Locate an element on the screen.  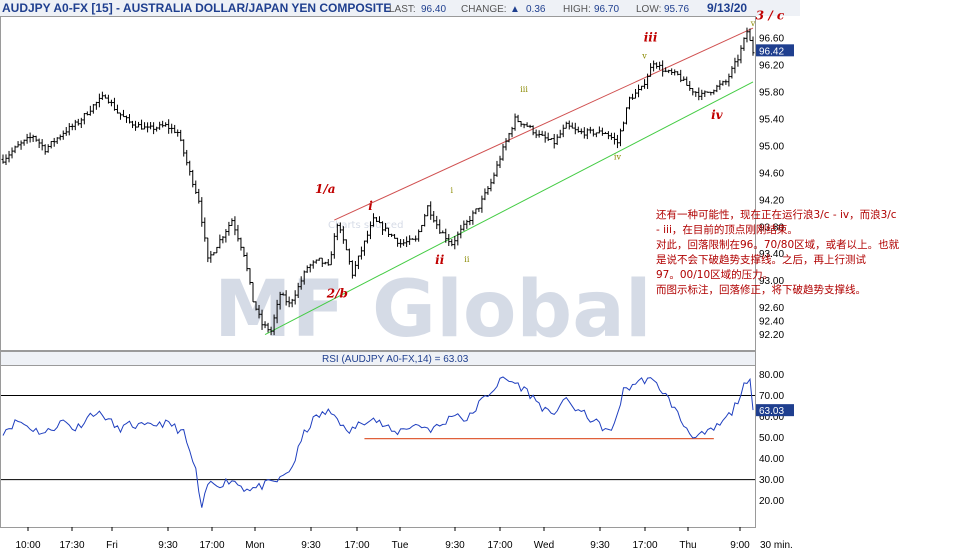
watermark-text: MF Global is located at coordinates (433, 310).